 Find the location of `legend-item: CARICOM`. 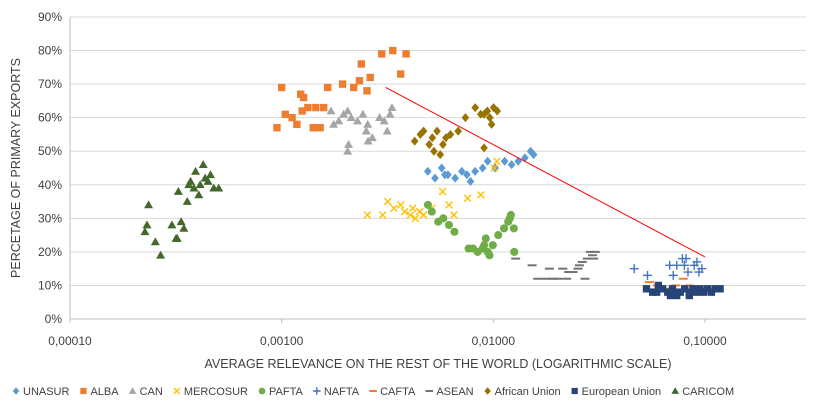

legend-item: CARICOM is located at coordinates (702, 392).